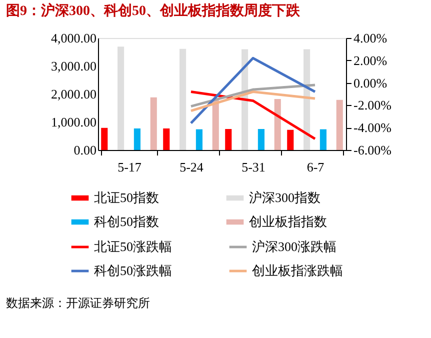 This screenshot has height=338, width=431. I want to click on legend-label: 北证50涨跌幅, so click(133, 246).